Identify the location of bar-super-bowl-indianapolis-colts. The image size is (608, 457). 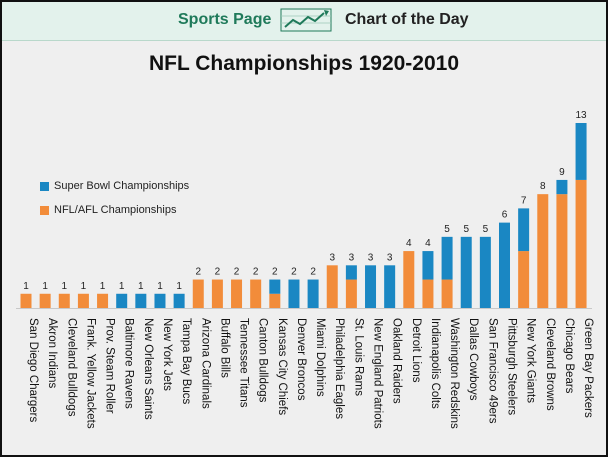
(428, 265).